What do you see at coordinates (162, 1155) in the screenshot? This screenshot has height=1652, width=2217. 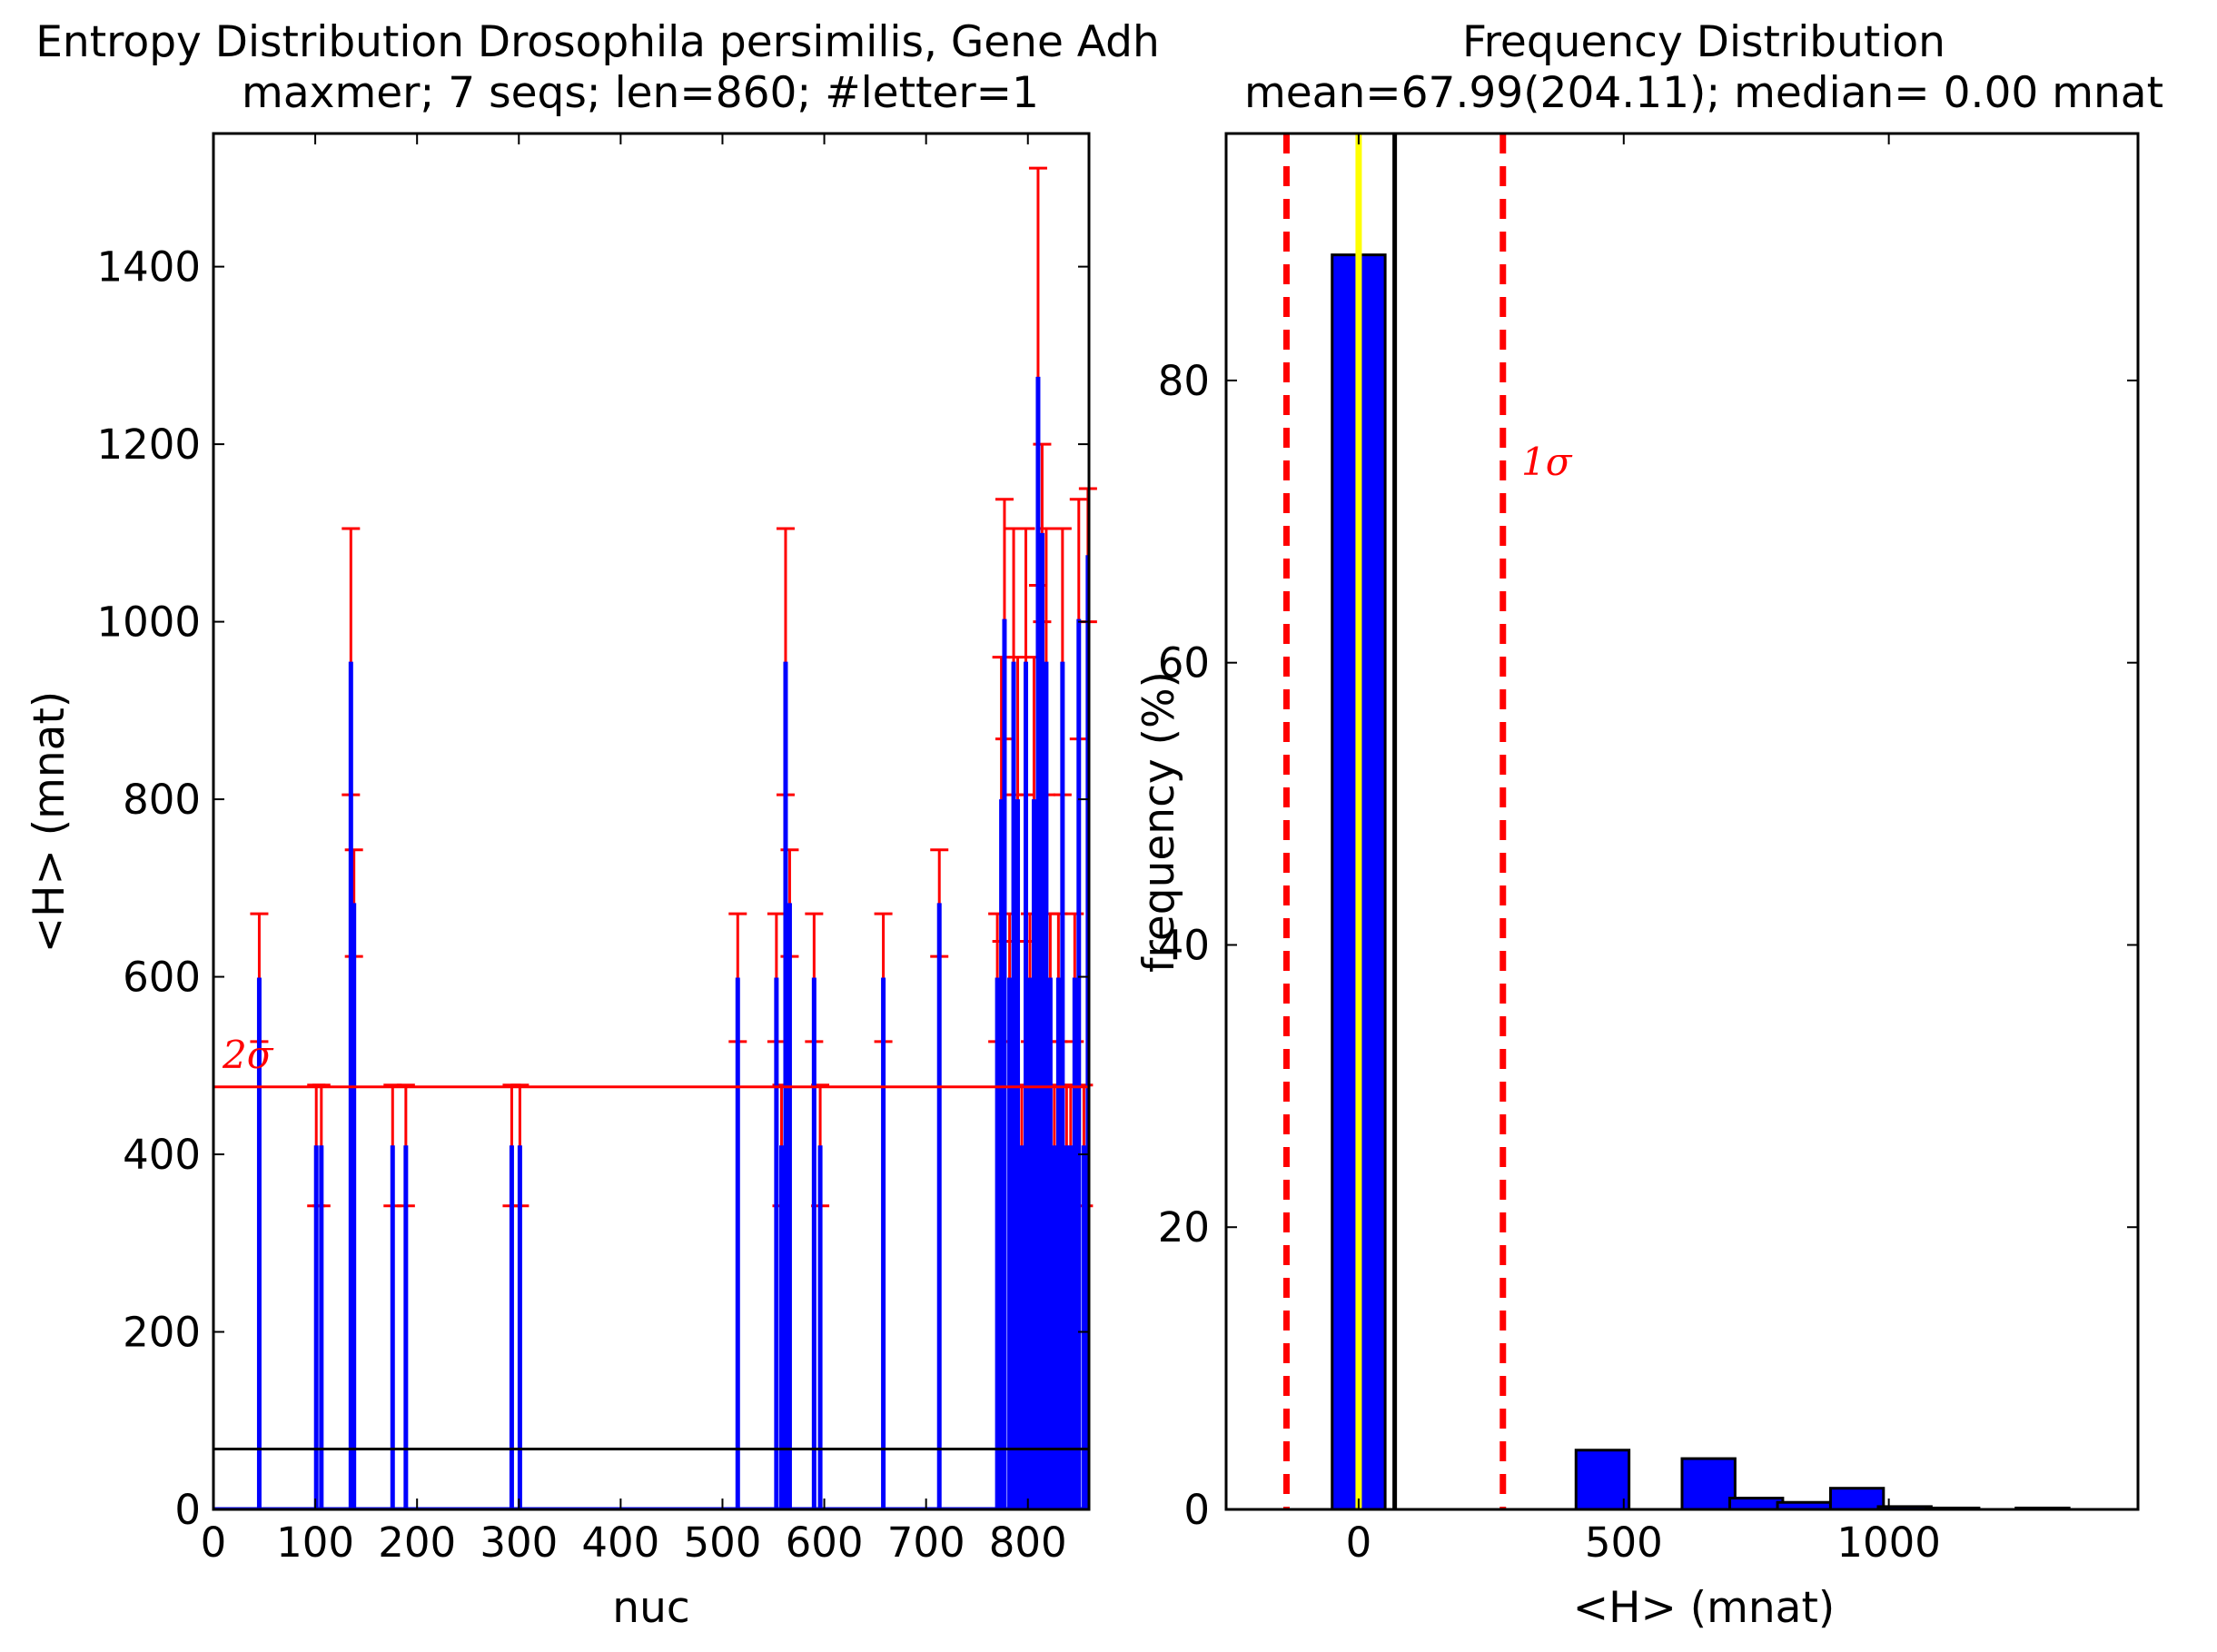 I see `y-tick-label: 400` at bounding box center [162, 1155].